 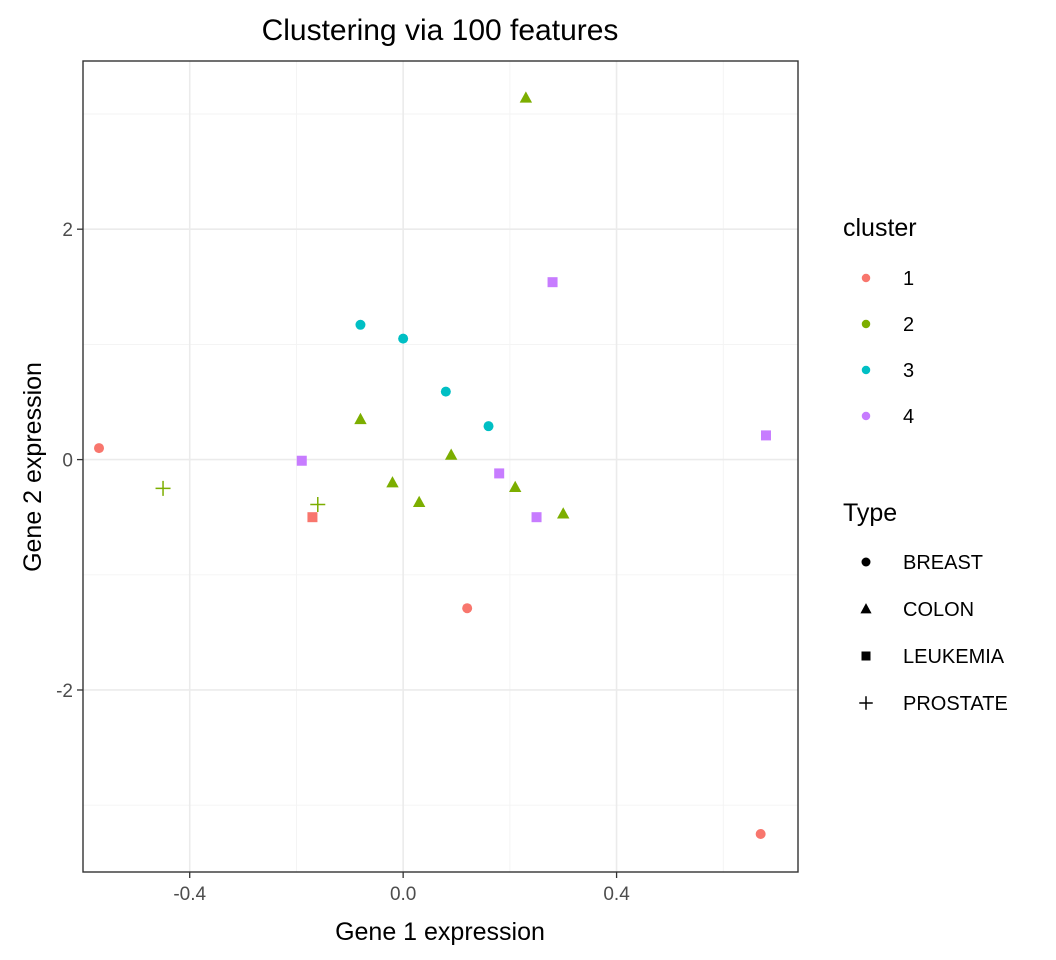 I want to click on cluster-legend-label: 3, so click(x=908, y=371).